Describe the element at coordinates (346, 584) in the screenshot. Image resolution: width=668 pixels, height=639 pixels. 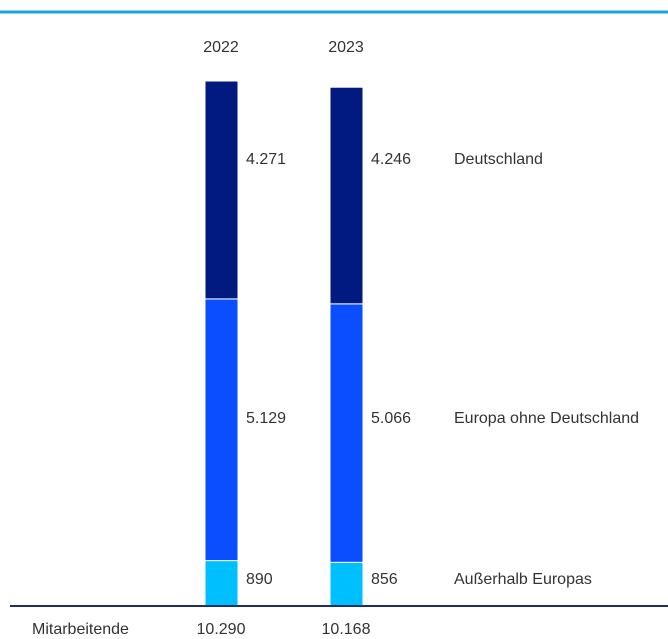
I see `bar-segment-2023-ausserhalb-europas` at that location.